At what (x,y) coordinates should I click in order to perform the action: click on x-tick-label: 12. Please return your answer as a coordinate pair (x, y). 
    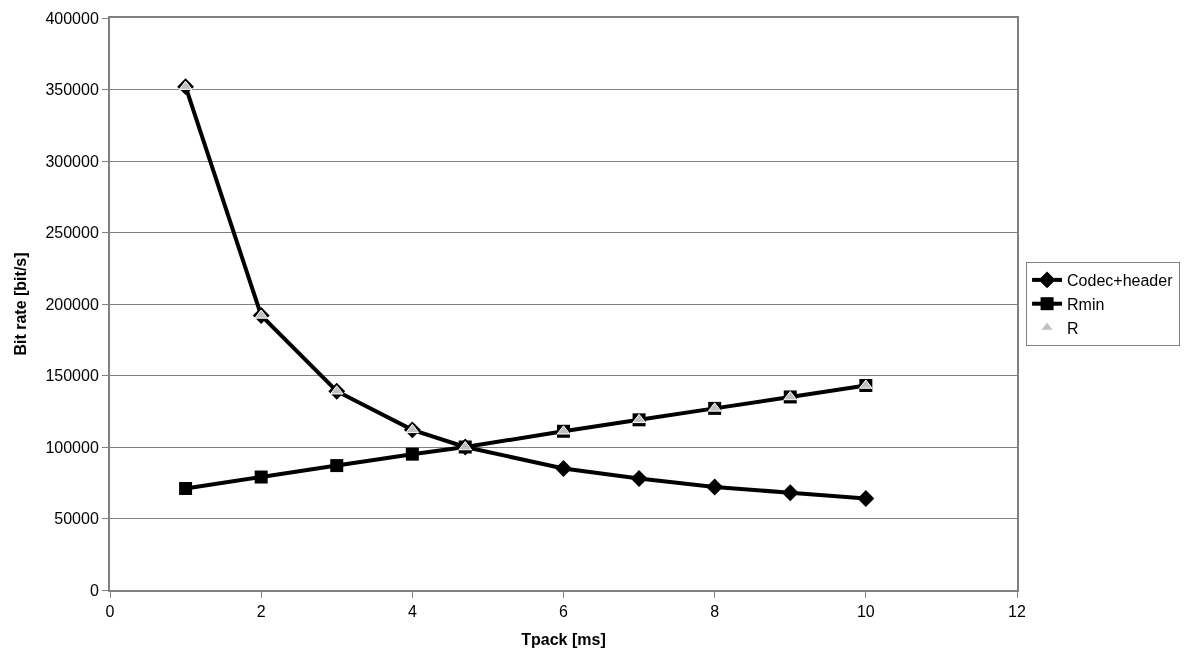
    Looking at the image, I should click on (1017, 612).